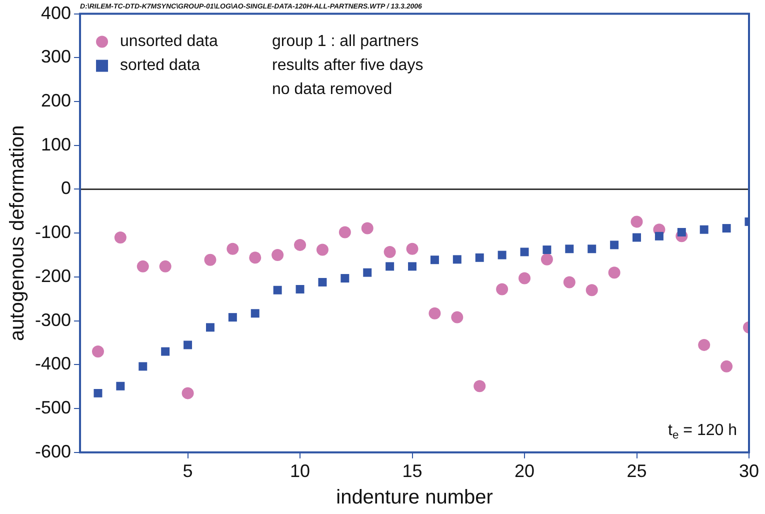 The width and height of the screenshot is (765, 514). Describe the element at coordinates (169, 41) in the screenshot. I see `legend-label: unsorted data` at that location.